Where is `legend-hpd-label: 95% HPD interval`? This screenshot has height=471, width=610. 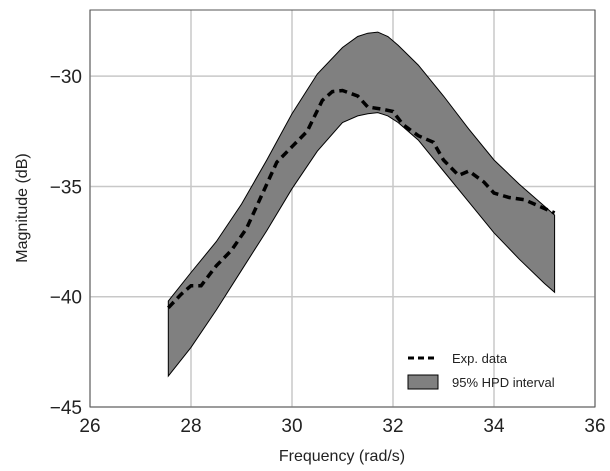 legend-hpd-label: 95% HPD interval is located at coordinates (503, 382).